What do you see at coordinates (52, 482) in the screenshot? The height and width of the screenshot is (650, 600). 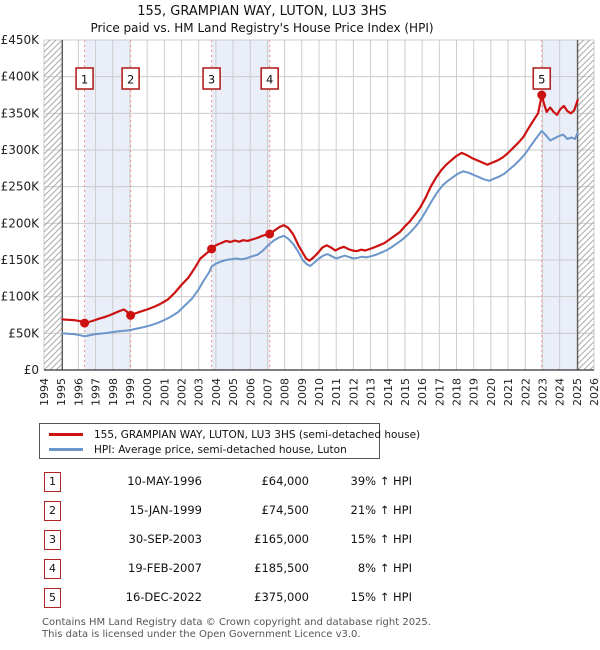 I see `sale-number-badge: 1` at bounding box center [52, 482].